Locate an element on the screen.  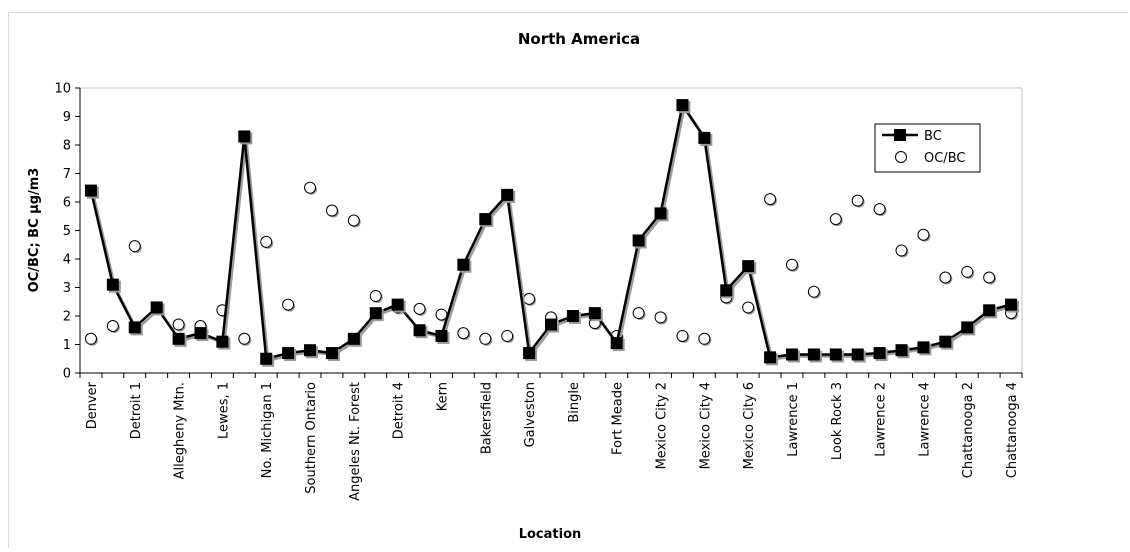
x-tick-label: No. Michigan 1 is located at coordinates (267, 430).